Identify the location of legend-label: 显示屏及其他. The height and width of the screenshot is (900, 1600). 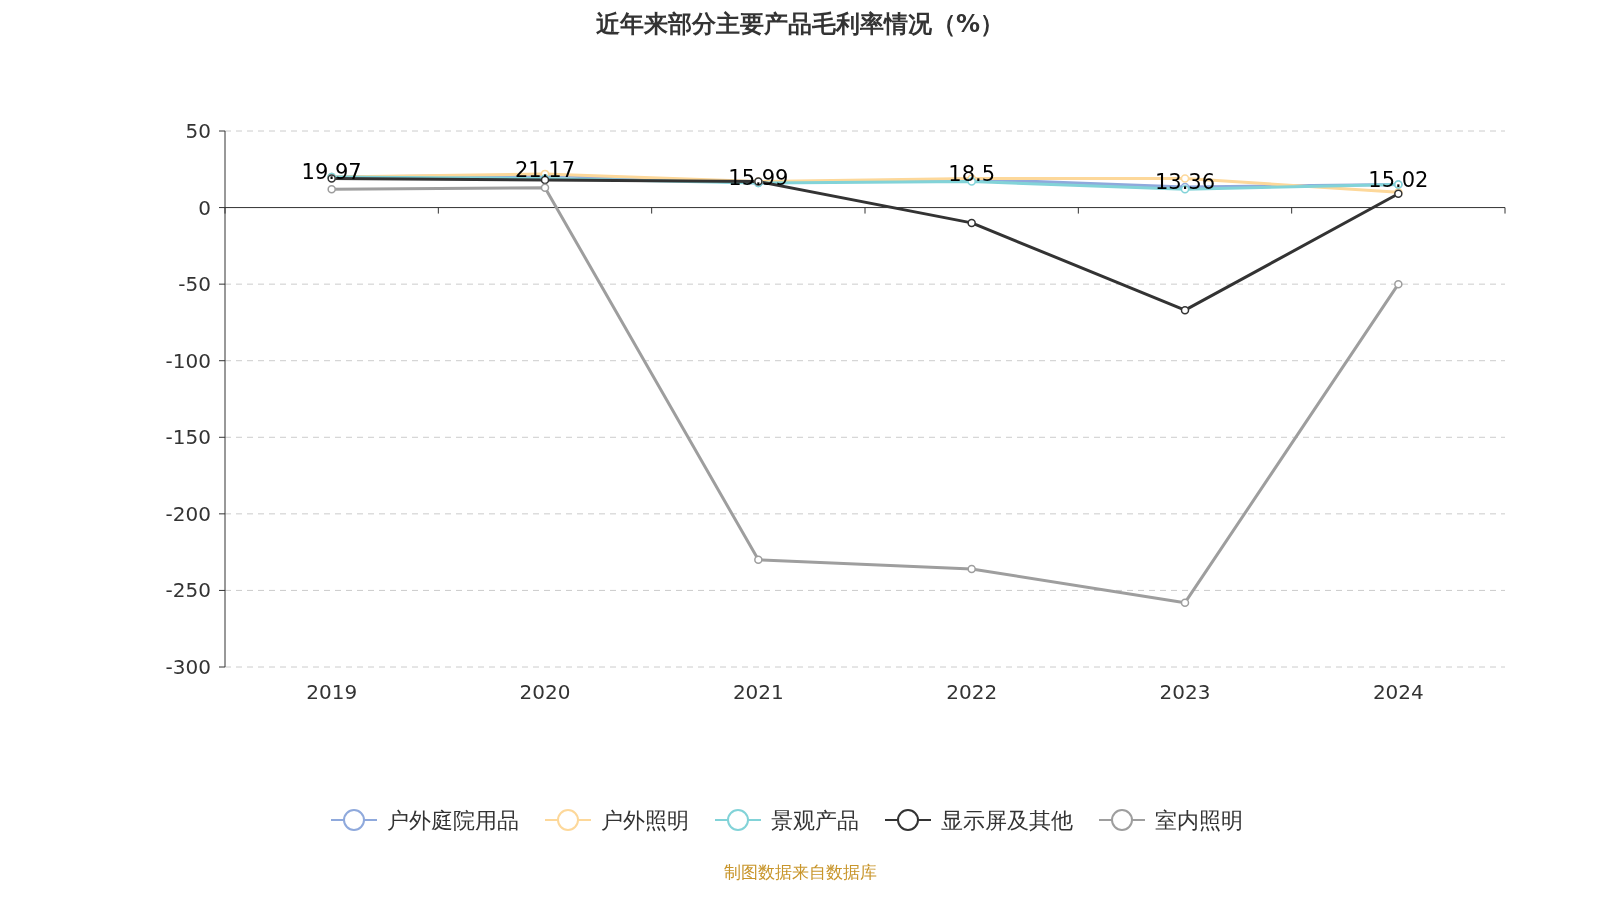
(1007, 820).